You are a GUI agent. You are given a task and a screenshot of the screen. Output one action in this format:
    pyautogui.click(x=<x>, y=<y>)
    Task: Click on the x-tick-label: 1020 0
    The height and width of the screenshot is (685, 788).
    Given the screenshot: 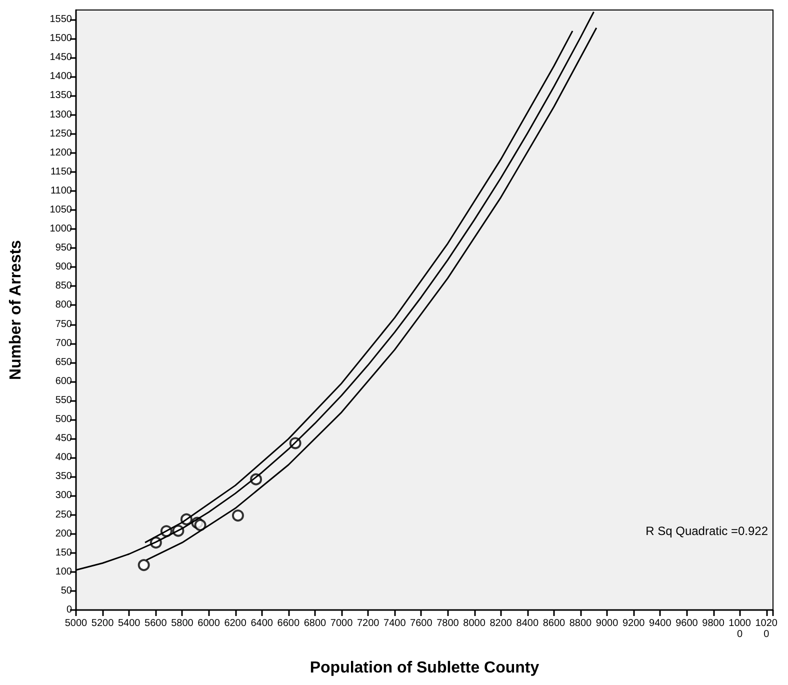 What is the action you would take?
    pyautogui.click(x=766, y=629)
    